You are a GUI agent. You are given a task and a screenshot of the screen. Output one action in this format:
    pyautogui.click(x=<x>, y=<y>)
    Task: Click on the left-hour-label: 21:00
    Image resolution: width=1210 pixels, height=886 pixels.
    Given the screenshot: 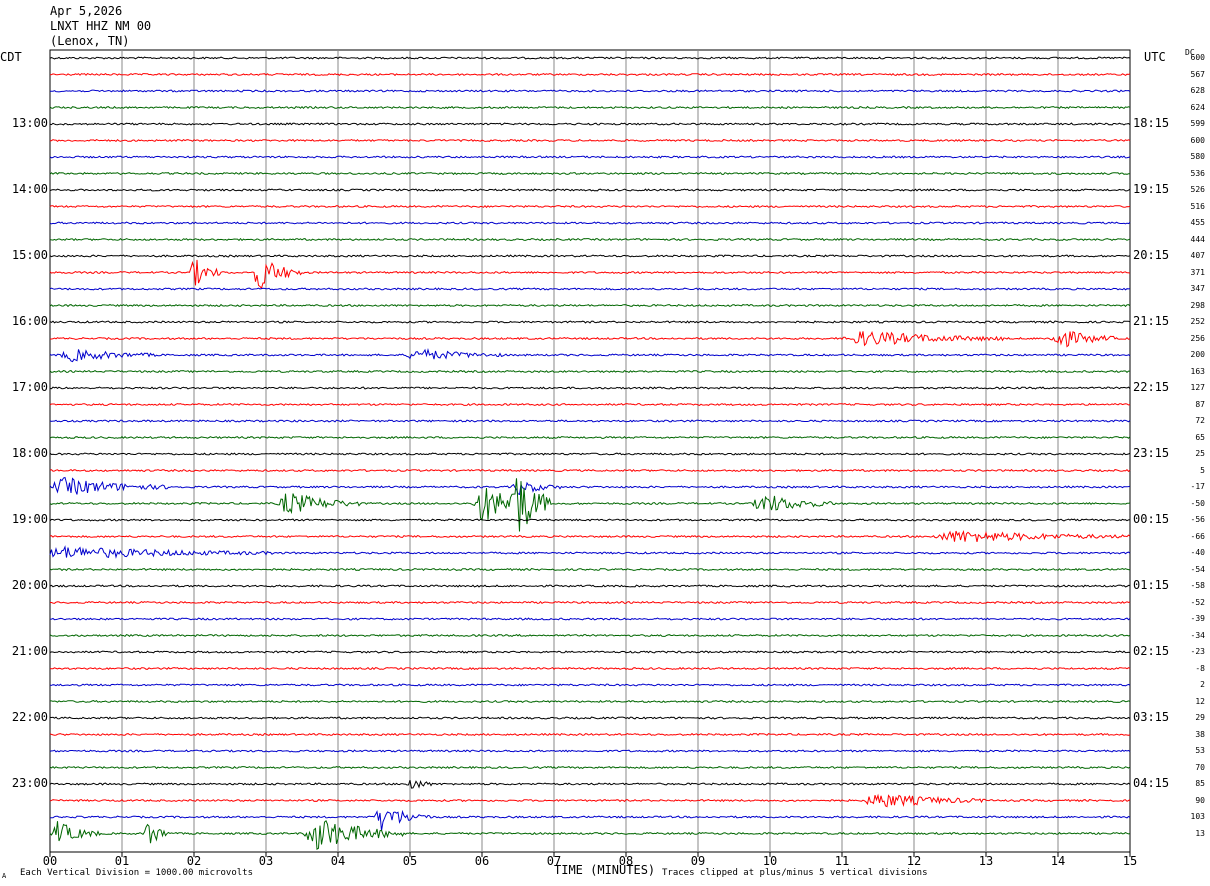 What is the action you would take?
    pyautogui.click(x=29, y=651)
    